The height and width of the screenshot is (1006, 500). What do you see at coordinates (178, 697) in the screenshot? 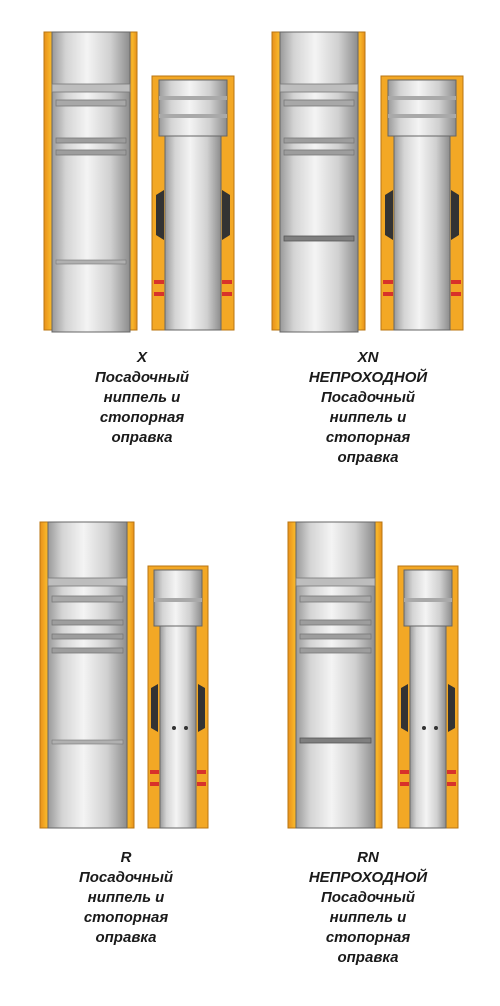
I see `lock-mandrel-r` at bounding box center [178, 697].